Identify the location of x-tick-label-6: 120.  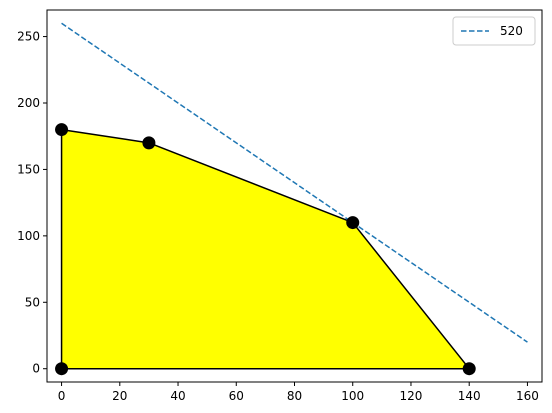
(411, 396).